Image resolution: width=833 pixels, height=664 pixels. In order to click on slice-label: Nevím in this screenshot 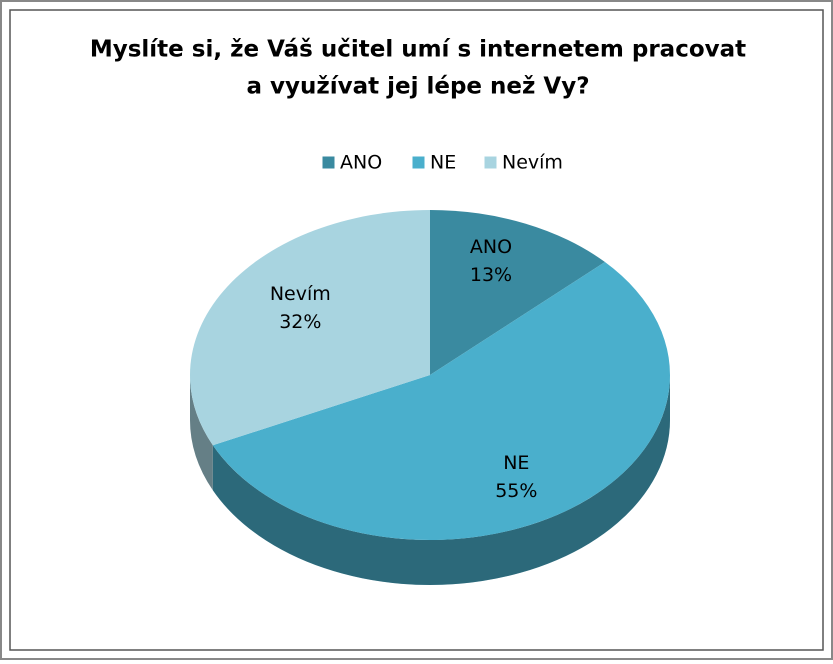, I will do `click(300, 294)`.